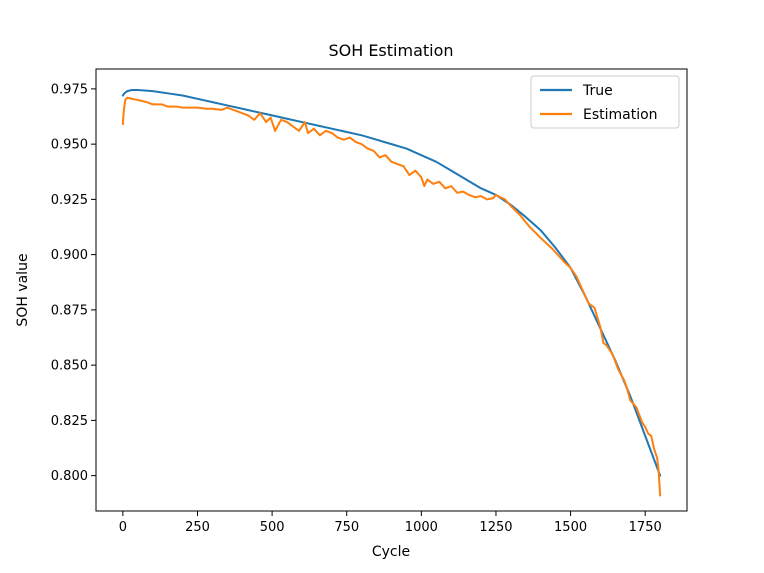  Describe the element at coordinates (197, 527) in the screenshot. I see `x-tick-label: 250` at that location.